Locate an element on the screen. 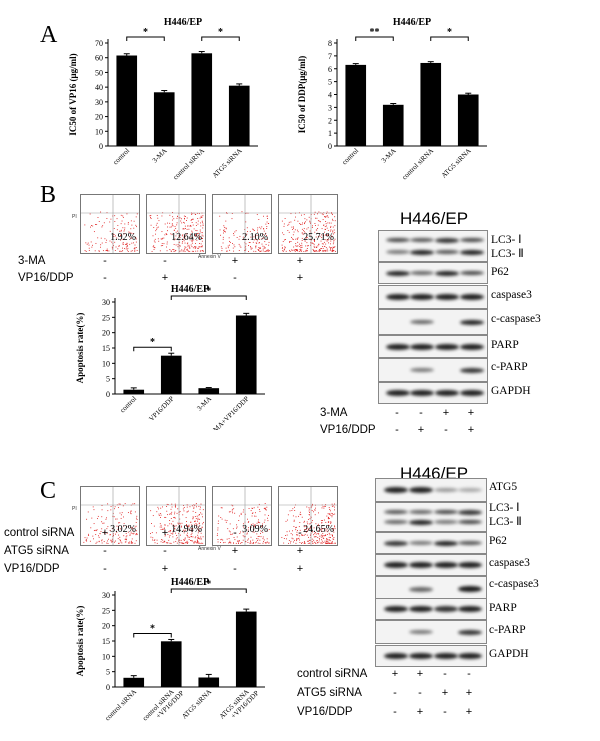  flow-cytometry-b: 1.92% 12.64% 2.10% 25.71% PI Annexin V is located at coordinates (210, 229).